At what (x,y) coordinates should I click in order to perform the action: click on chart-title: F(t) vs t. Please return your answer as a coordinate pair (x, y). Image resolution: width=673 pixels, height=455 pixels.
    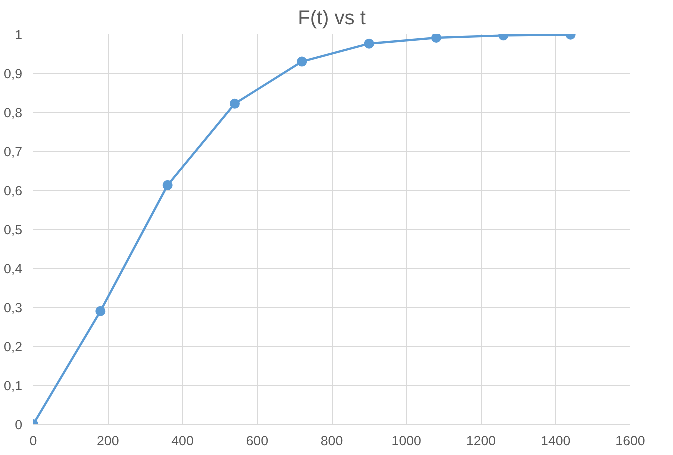
    Looking at the image, I should click on (332, 19).